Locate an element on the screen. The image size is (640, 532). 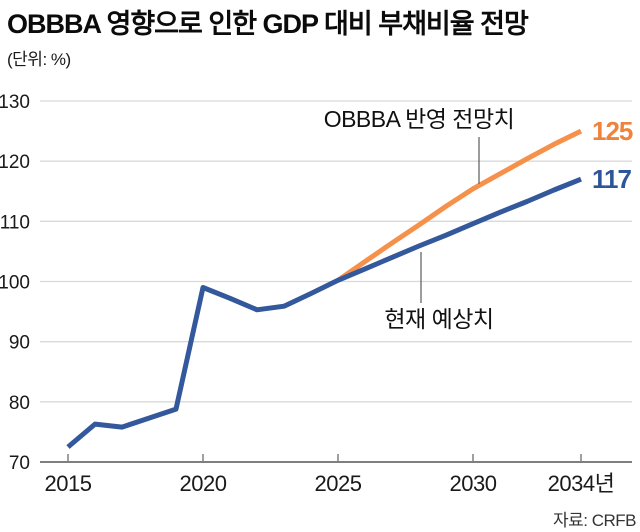
x-tick-label: 2025 is located at coordinates (338, 483).